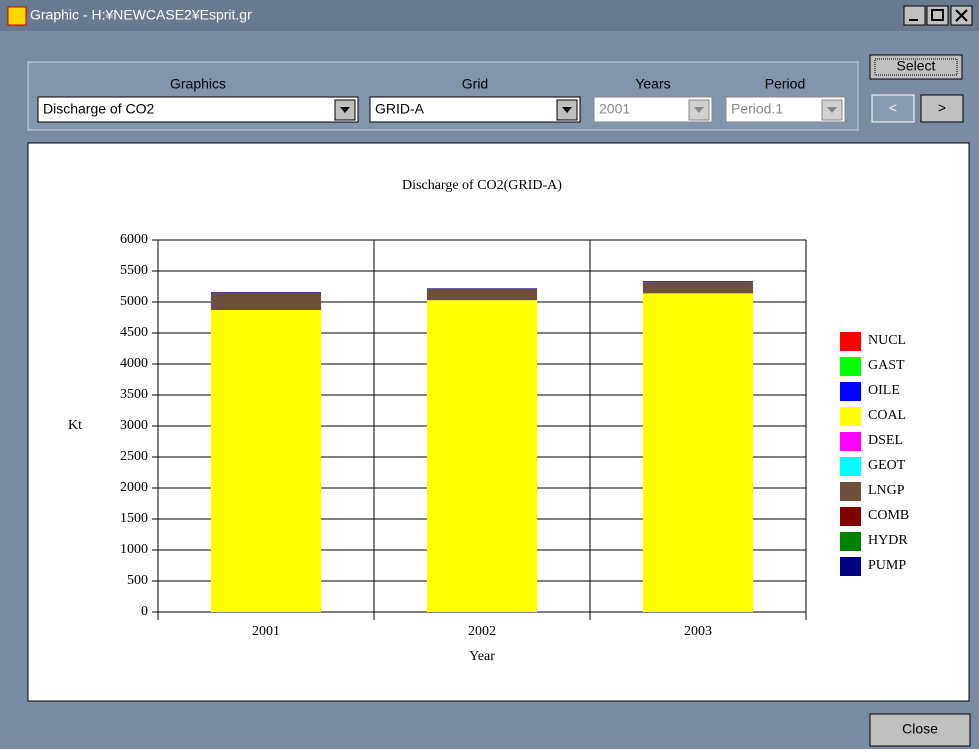 Image resolution: width=979 pixels, height=754 pixels. What do you see at coordinates (887, 565) in the screenshot?
I see `legend-label: PUMP` at bounding box center [887, 565].